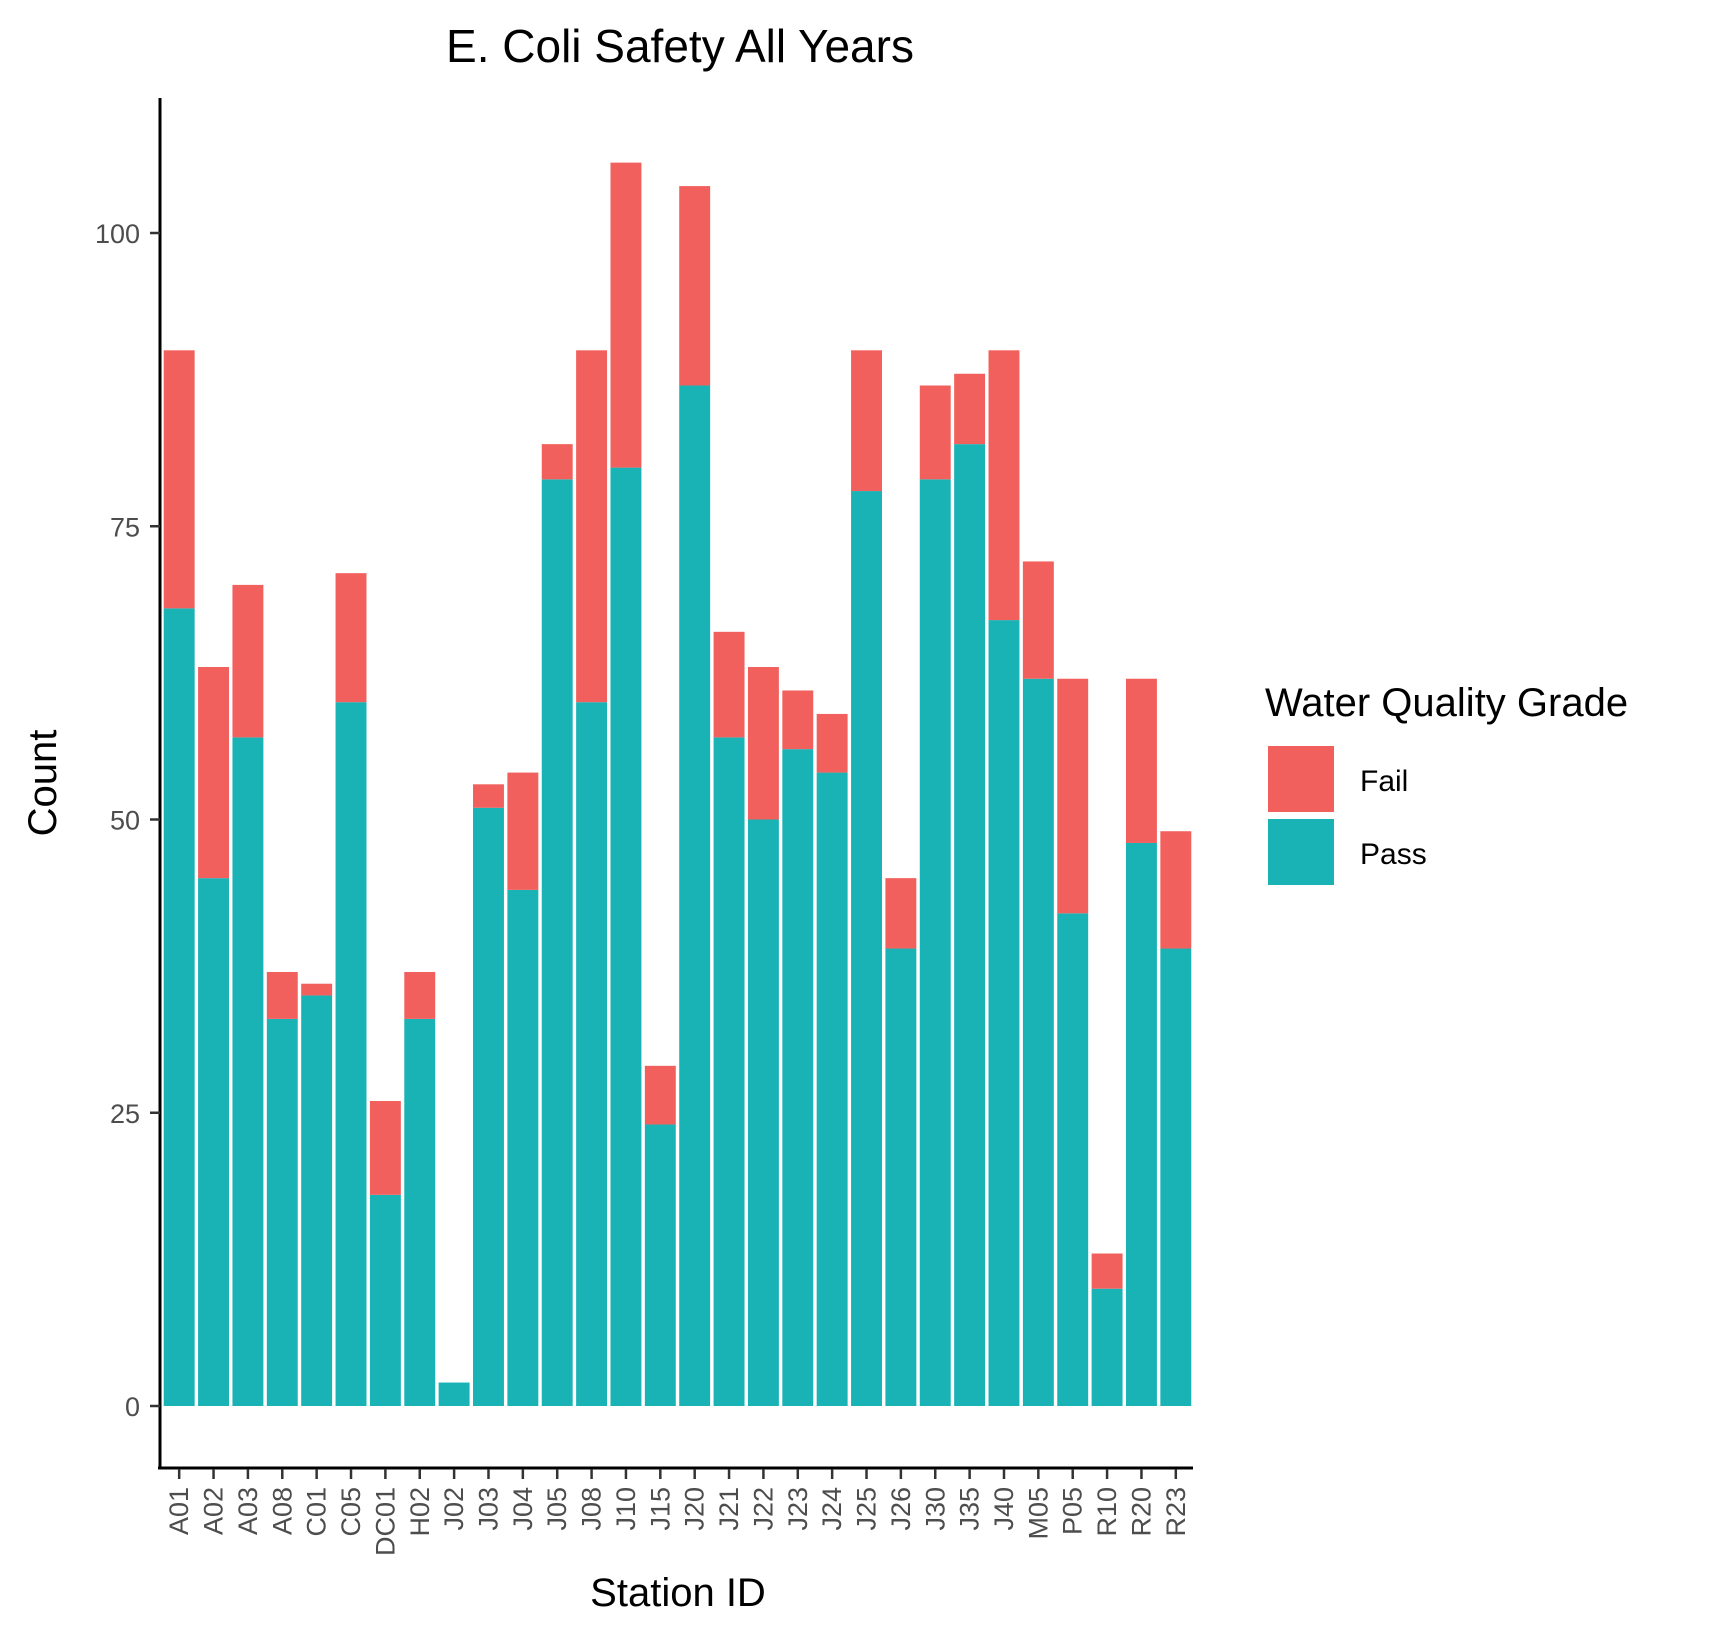 The image size is (1712, 1633). Describe the element at coordinates (798, 720) in the screenshot. I see `bar-fail-j23` at that location.